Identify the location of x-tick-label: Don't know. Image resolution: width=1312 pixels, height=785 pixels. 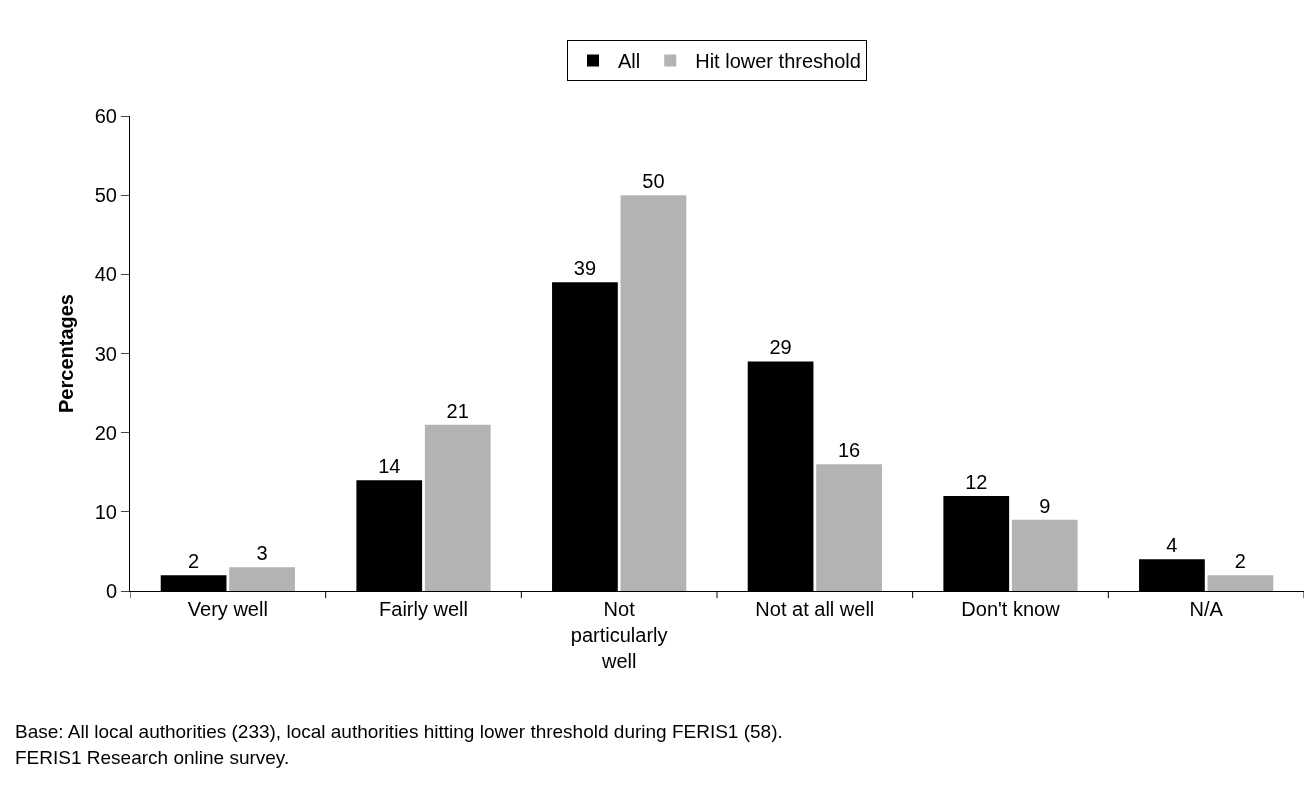
(1011, 609).